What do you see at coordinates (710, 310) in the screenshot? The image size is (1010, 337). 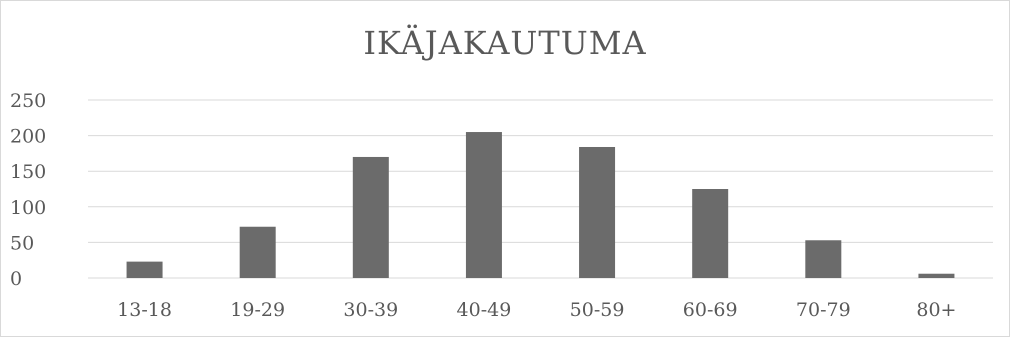 I see `x-tick-label: 60-69` at bounding box center [710, 310].